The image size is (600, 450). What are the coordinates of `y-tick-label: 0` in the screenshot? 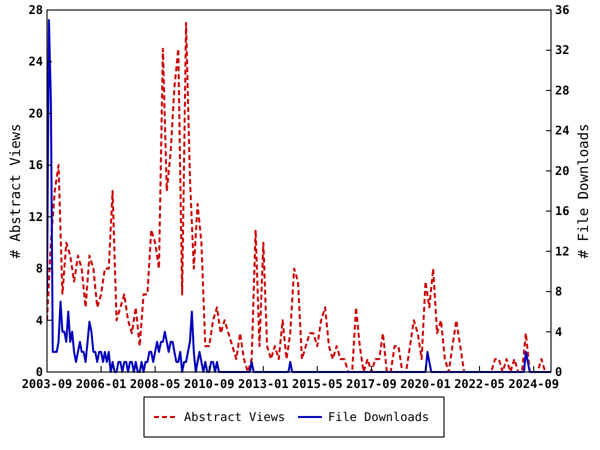 It's located at (39, 372).